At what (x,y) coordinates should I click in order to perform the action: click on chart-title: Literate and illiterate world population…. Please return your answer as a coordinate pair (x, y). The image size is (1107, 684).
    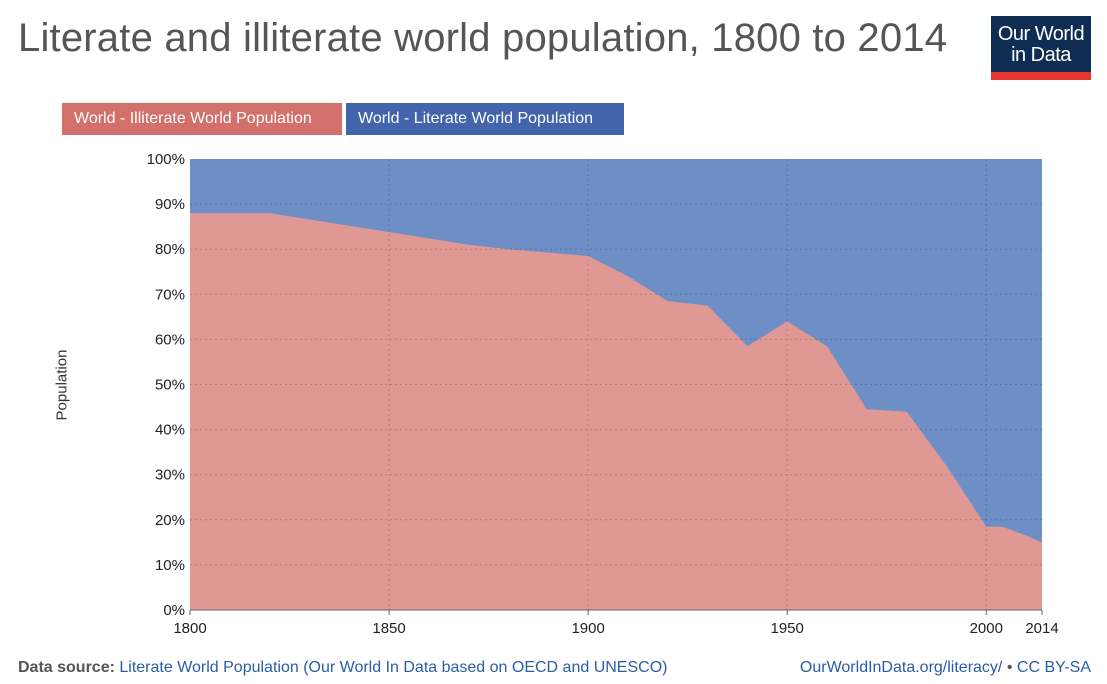
    Looking at the image, I should click on (483, 38).